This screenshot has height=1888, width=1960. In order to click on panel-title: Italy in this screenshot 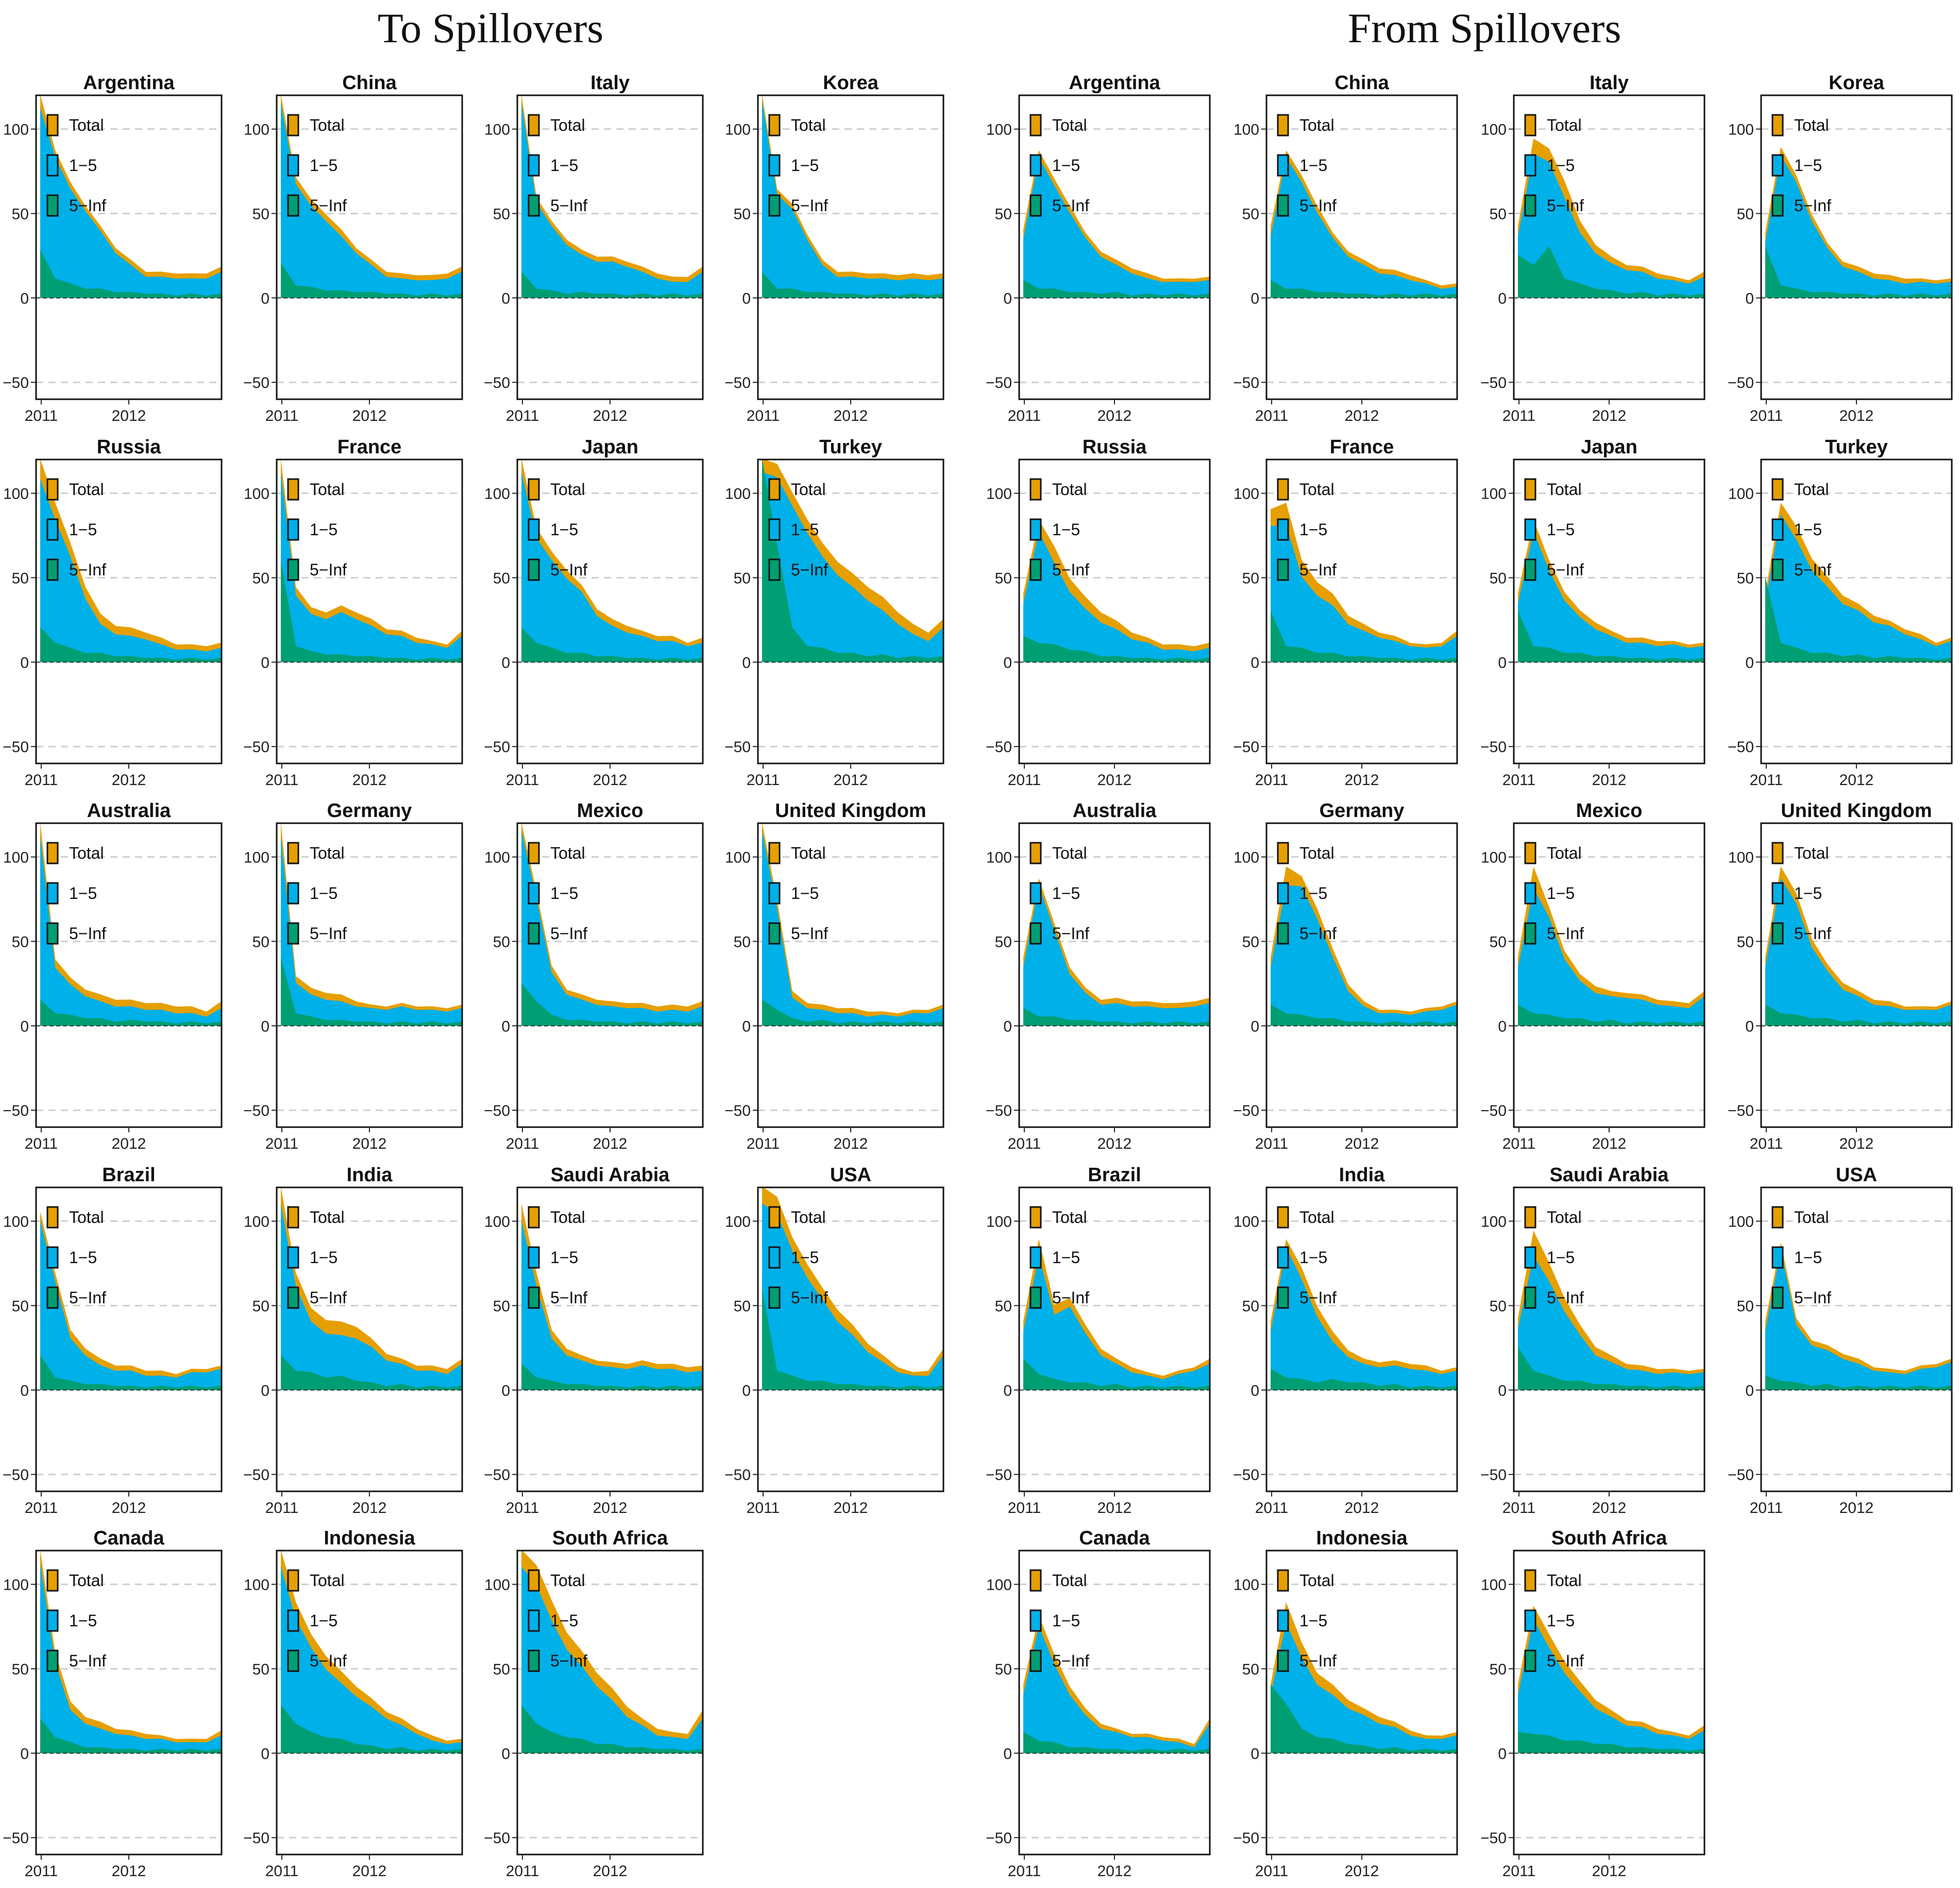, I will do `click(1609, 83)`.